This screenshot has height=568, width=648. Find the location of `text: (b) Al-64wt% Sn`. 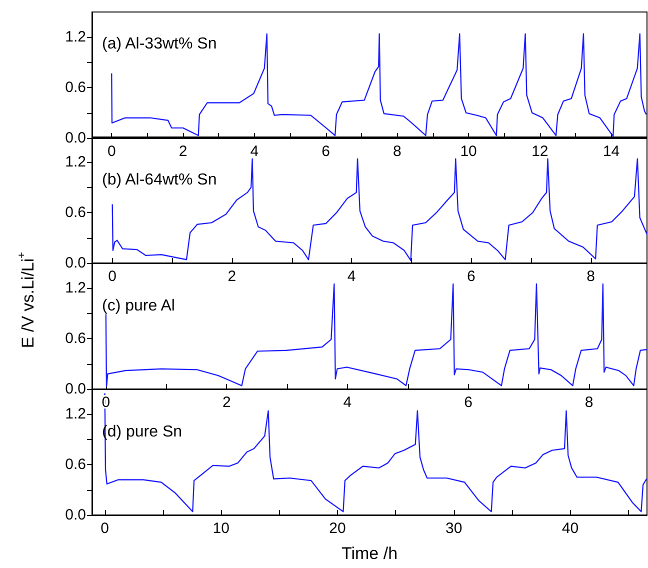

text: (b) Al-64wt% Sn is located at coordinates (159, 180).